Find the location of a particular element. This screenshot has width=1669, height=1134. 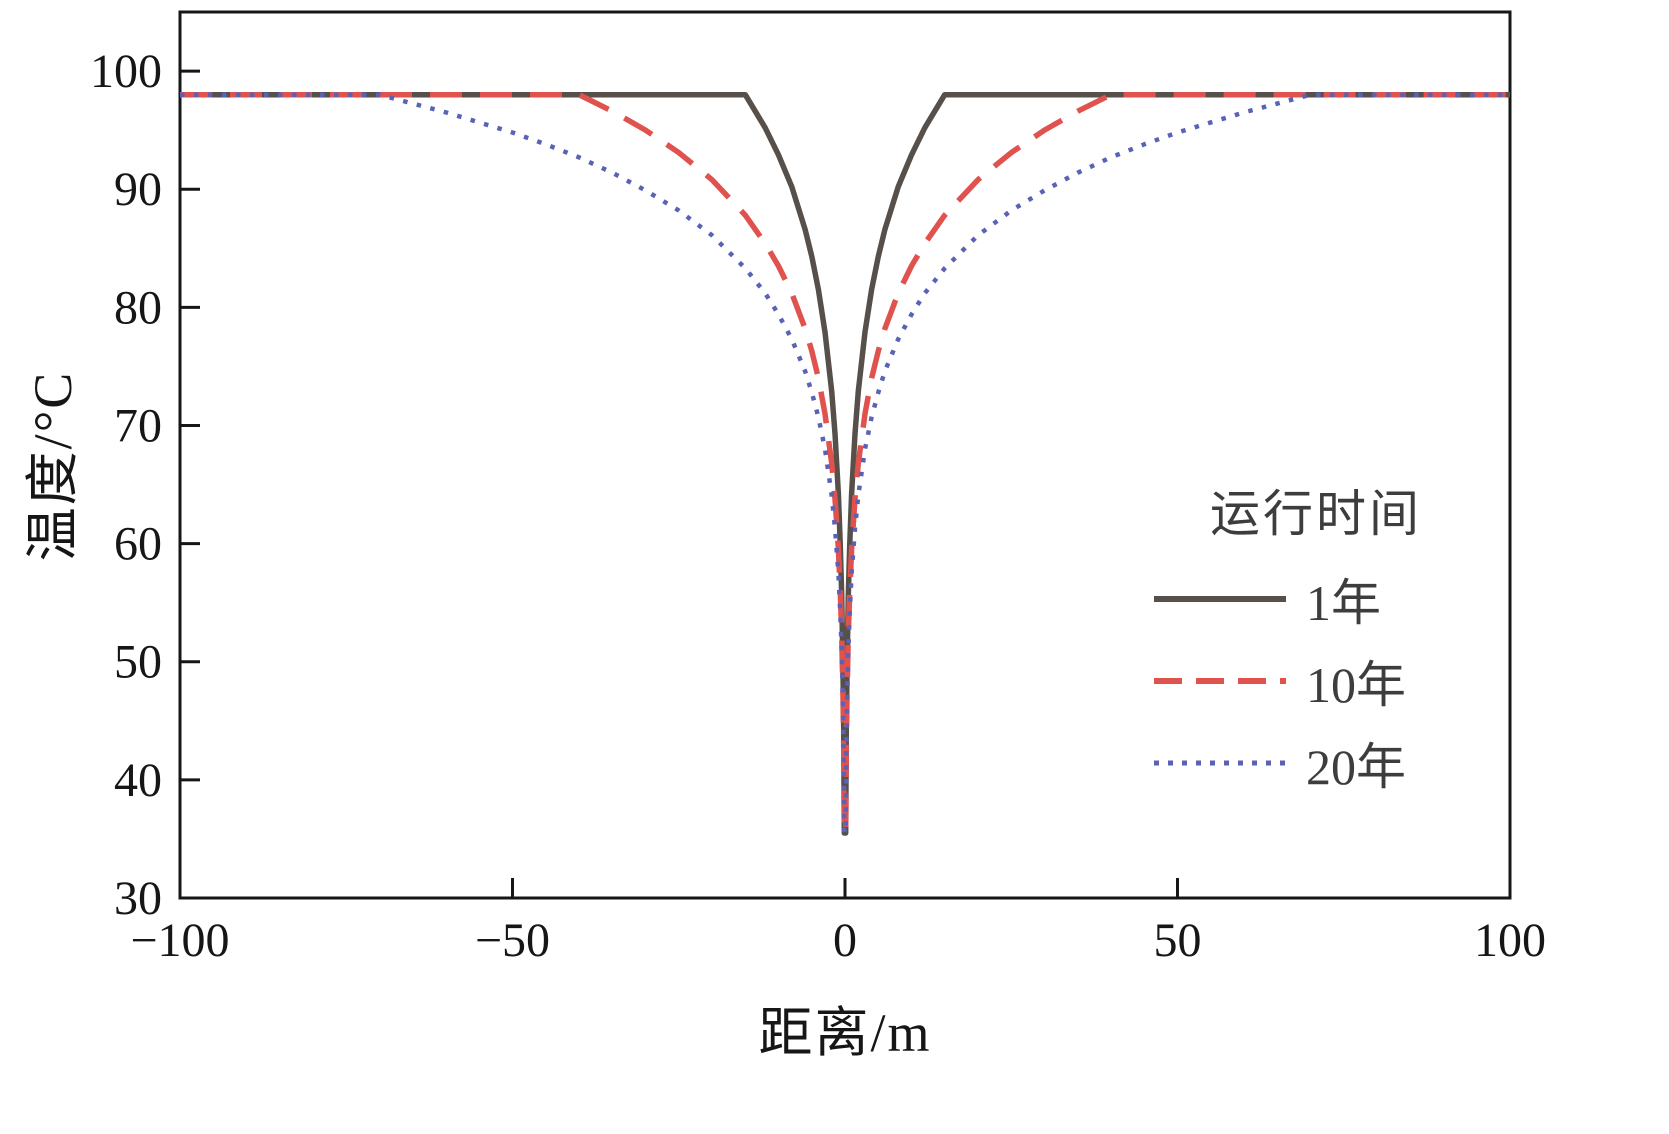

legend-item: 10年 is located at coordinates (1286, 682).